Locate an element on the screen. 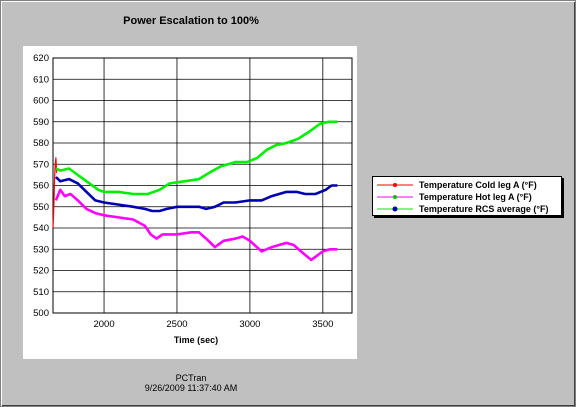 The height and width of the screenshot is (407, 576). y-tick-label: 620 is located at coordinates (41, 58).